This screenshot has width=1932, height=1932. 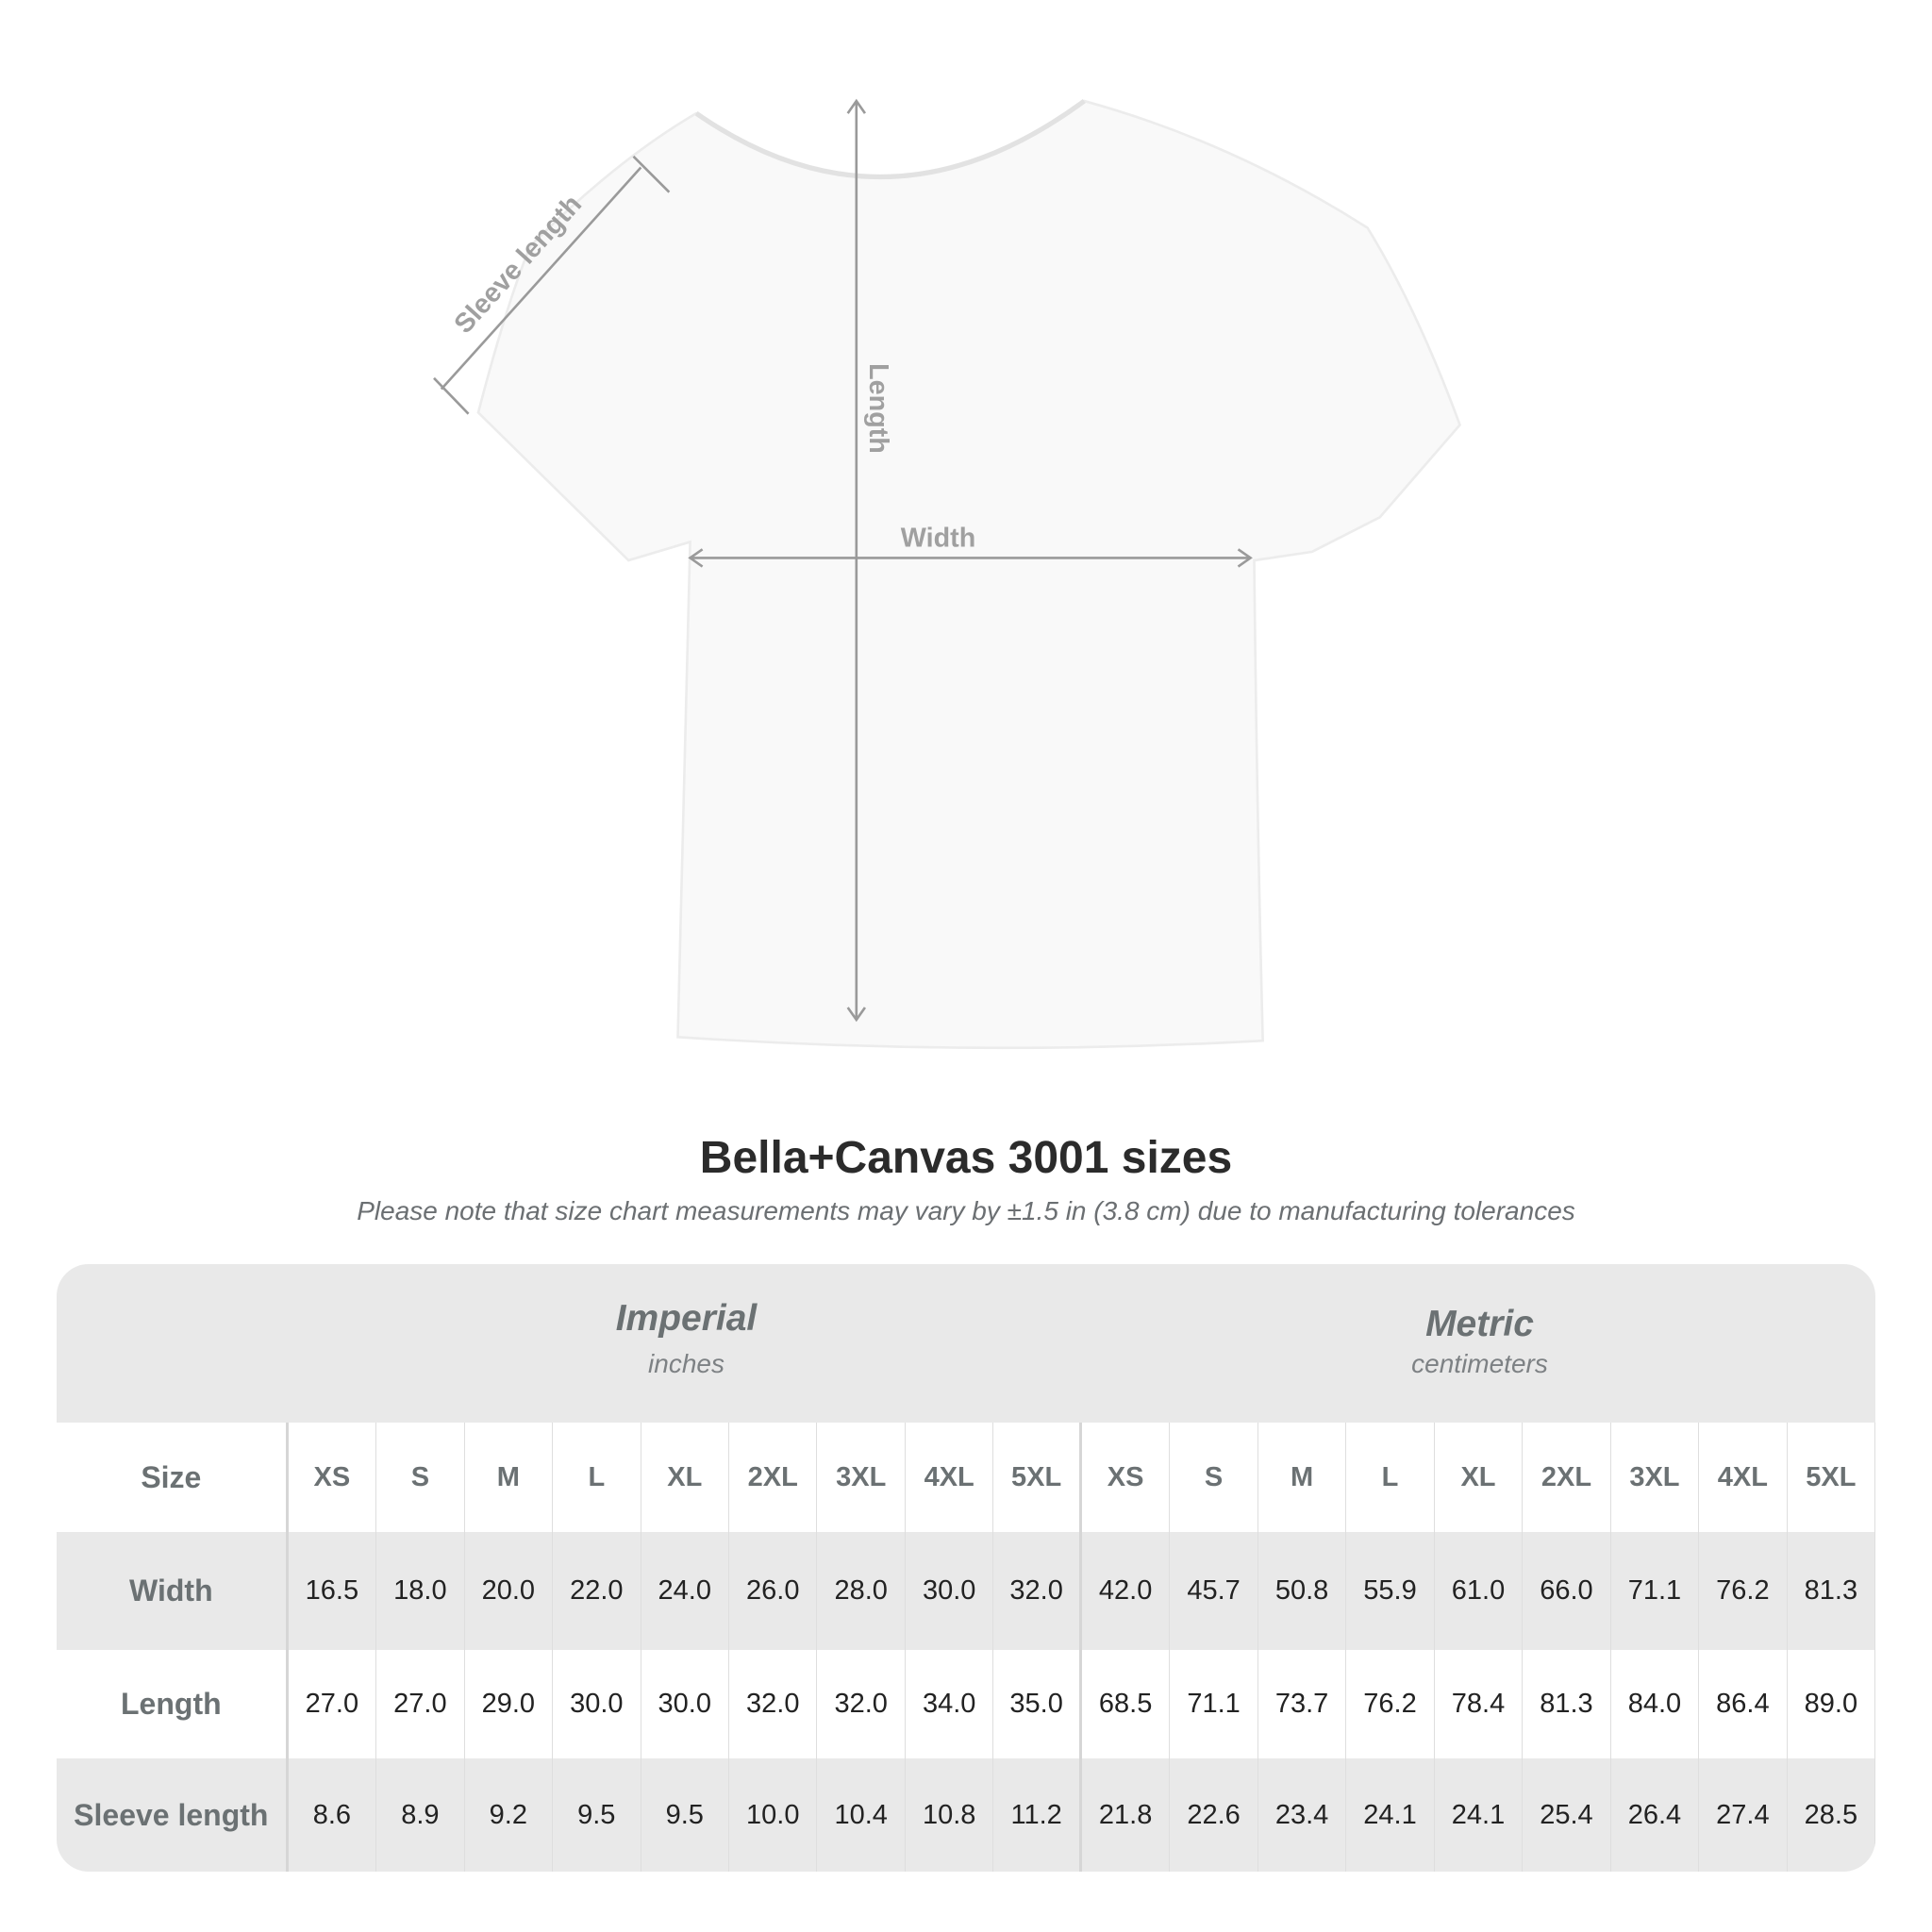 I want to click on row-label: Width, so click(x=173, y=1591).